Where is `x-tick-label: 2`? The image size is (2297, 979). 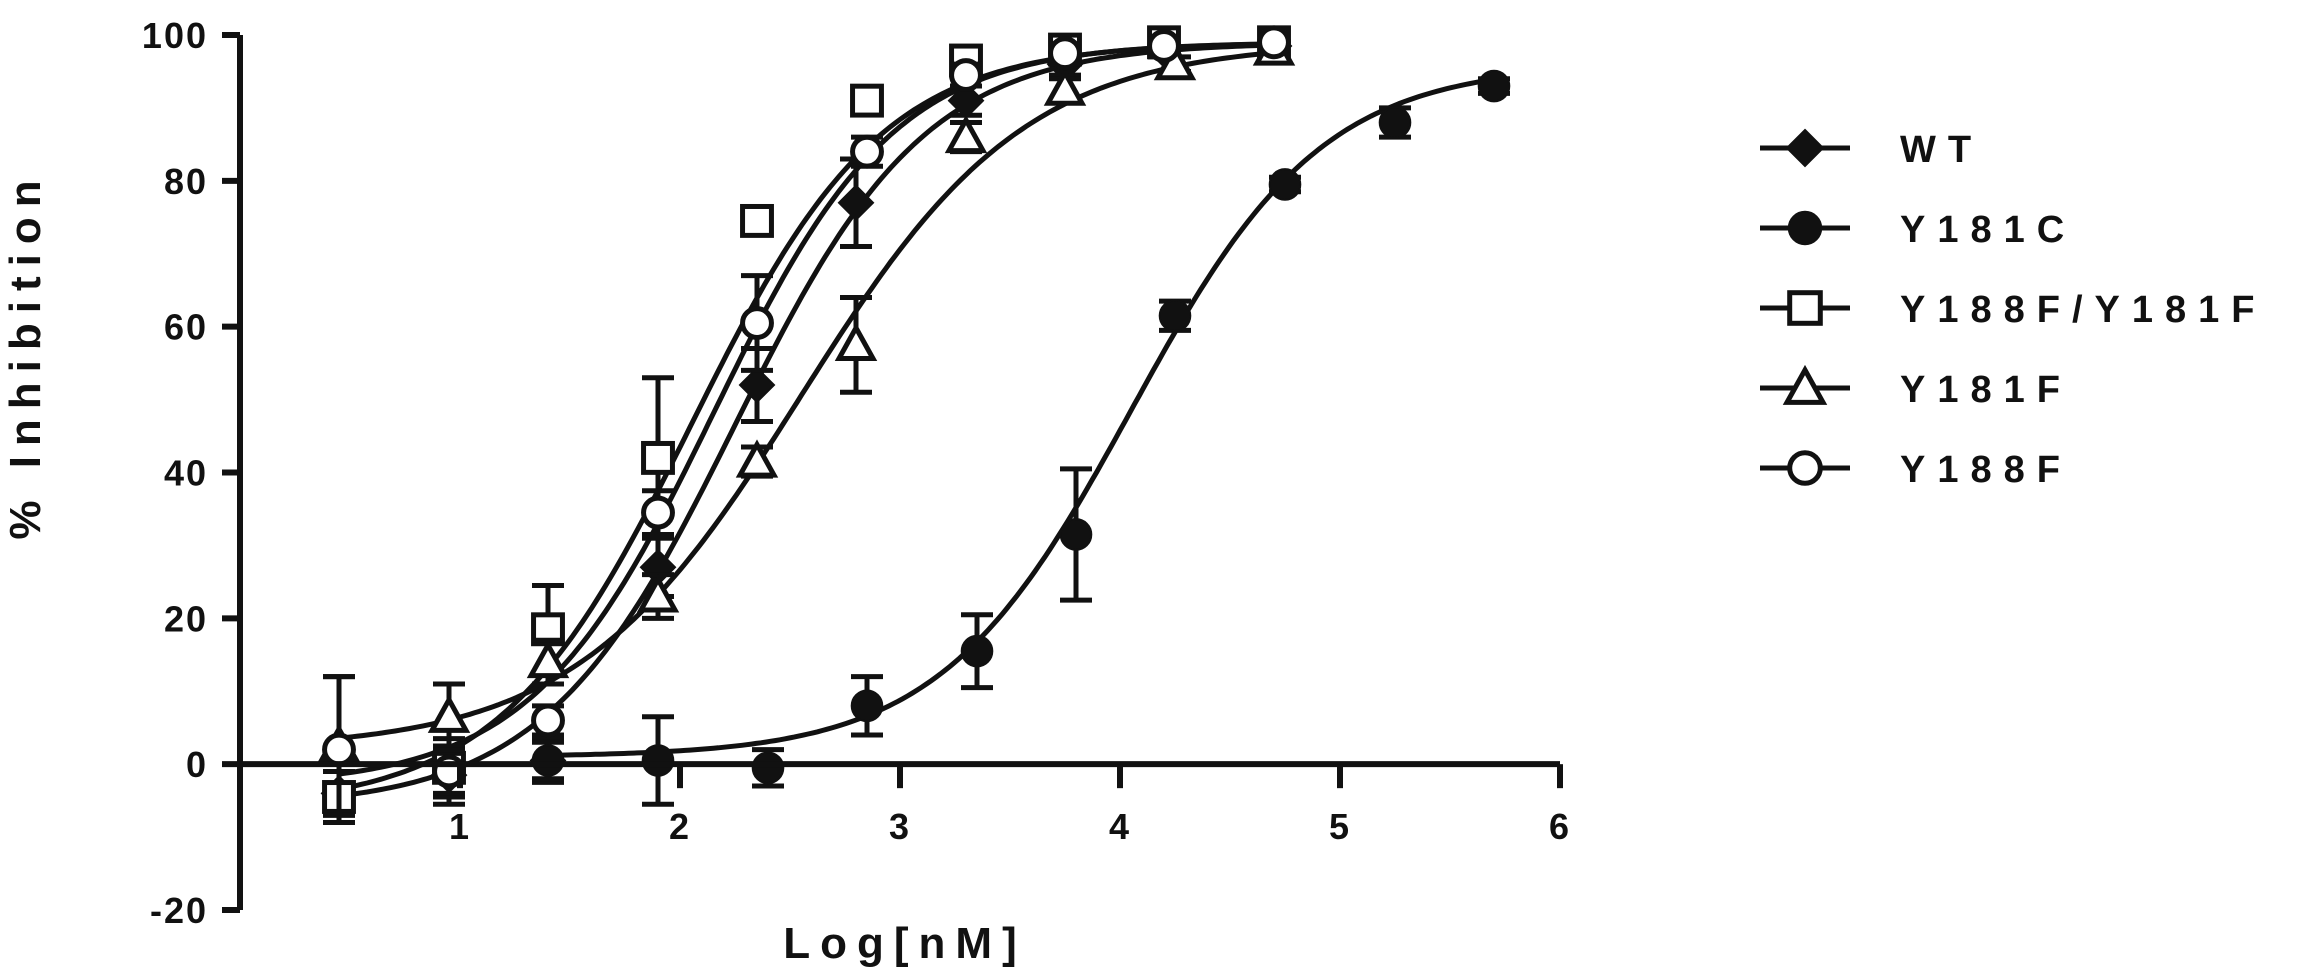
x-tick-label: 2 is located at coordinates (680, 826).